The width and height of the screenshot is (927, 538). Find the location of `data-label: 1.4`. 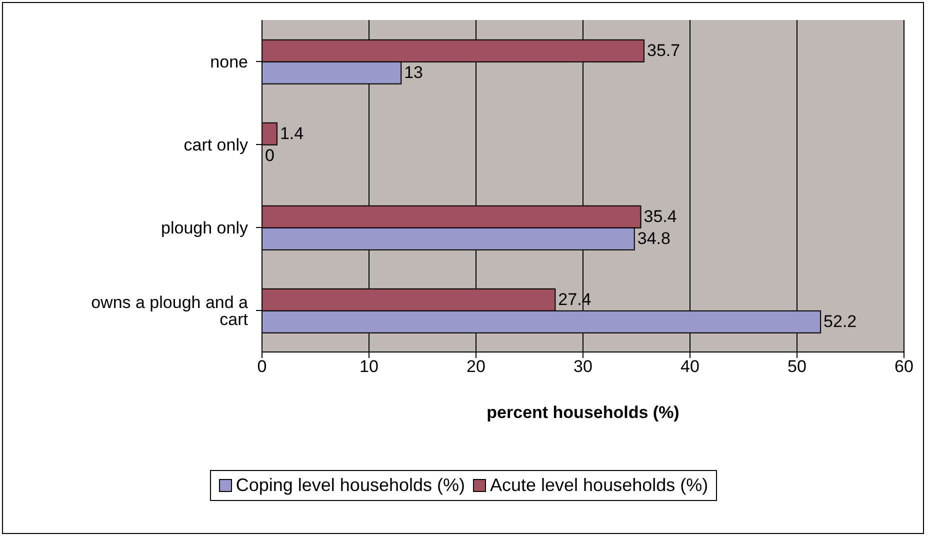

data-label: 1.4 is located at coordinates (292, 134).